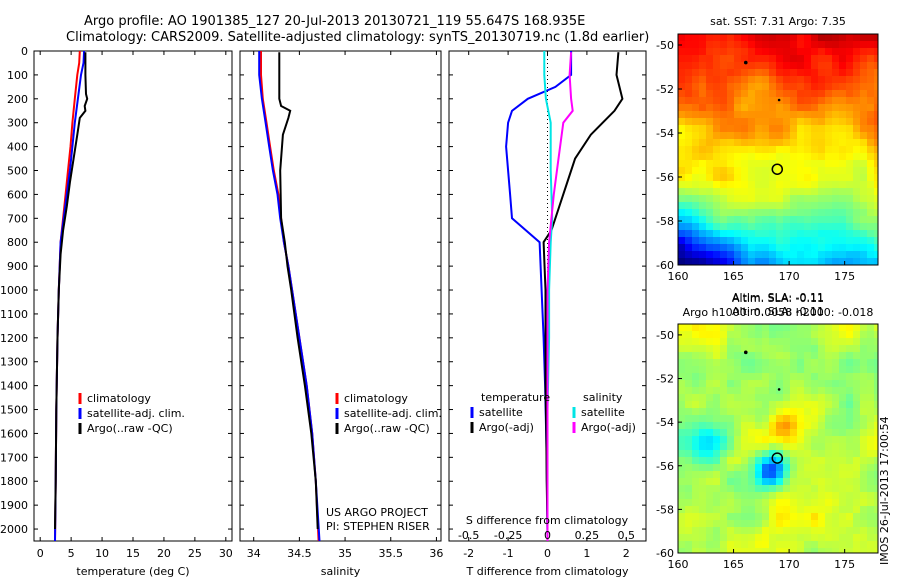 The image size is (900, 580). Describe the element at coordinates (626, 553) in the screenshot. I see `difference-xtick-label: 2` at that location.